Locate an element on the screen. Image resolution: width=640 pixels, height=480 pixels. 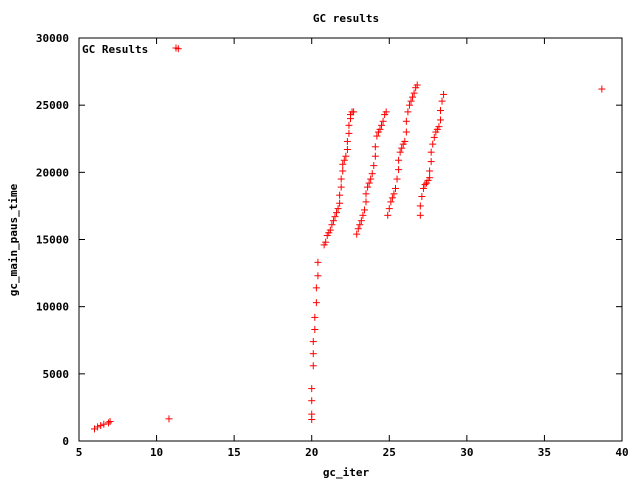
legend-label: GC Results is located at coordinates (115, 49).